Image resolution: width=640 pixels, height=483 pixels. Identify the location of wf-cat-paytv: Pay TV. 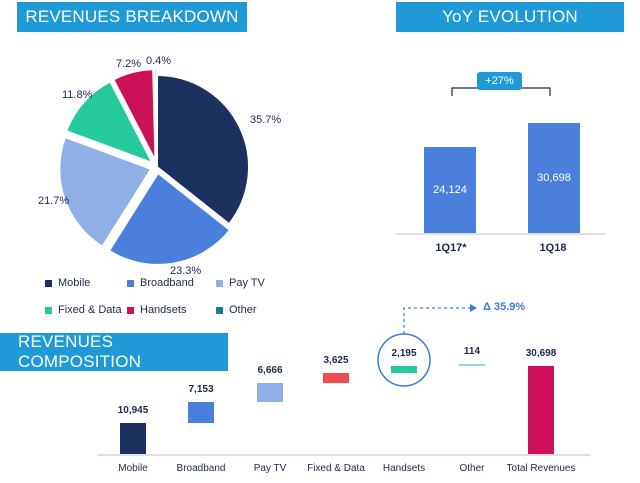
(270, 468).